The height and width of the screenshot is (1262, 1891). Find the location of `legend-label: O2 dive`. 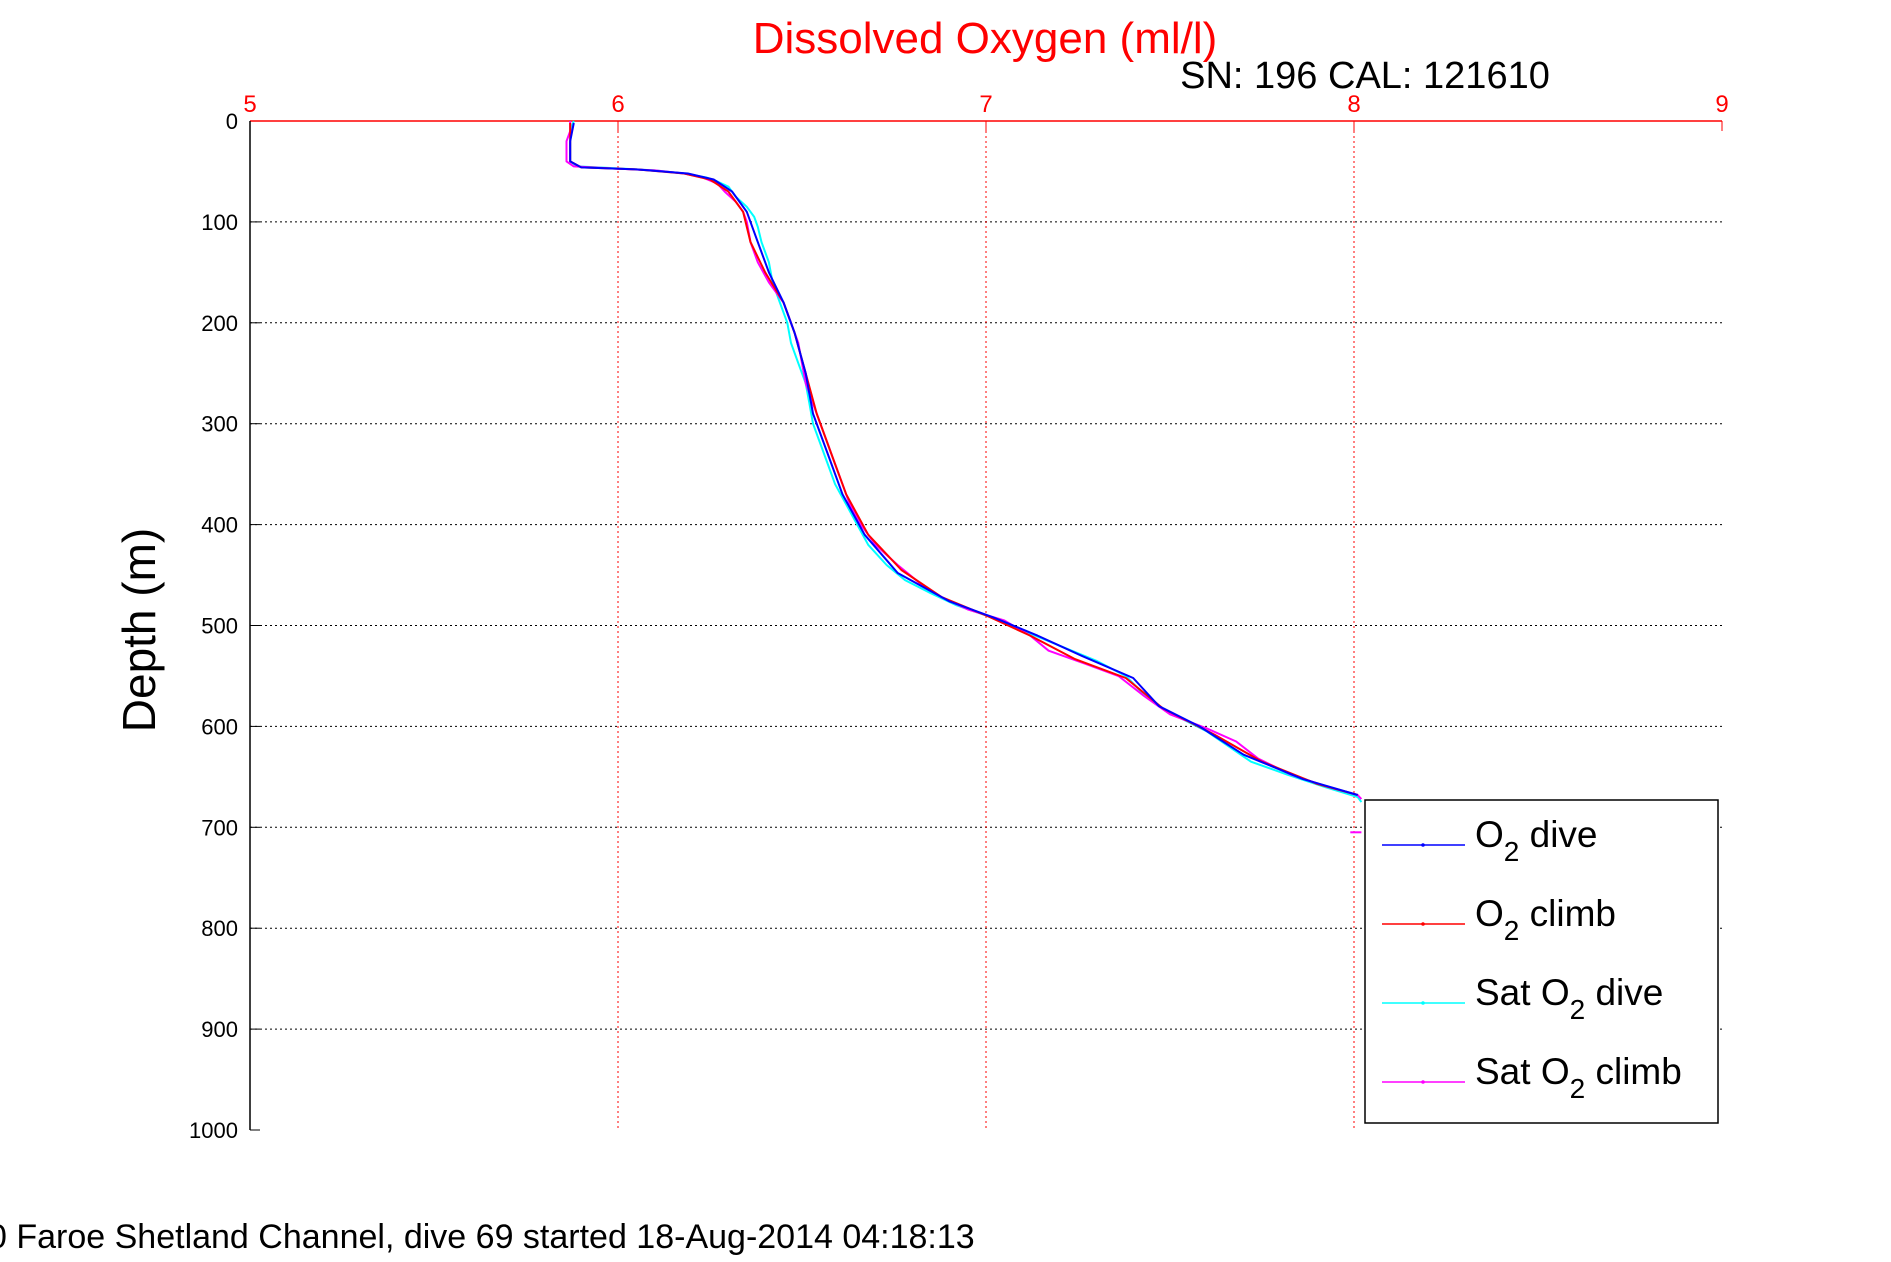

legend-label: O2 dive is located at coordinates (1536, 840).